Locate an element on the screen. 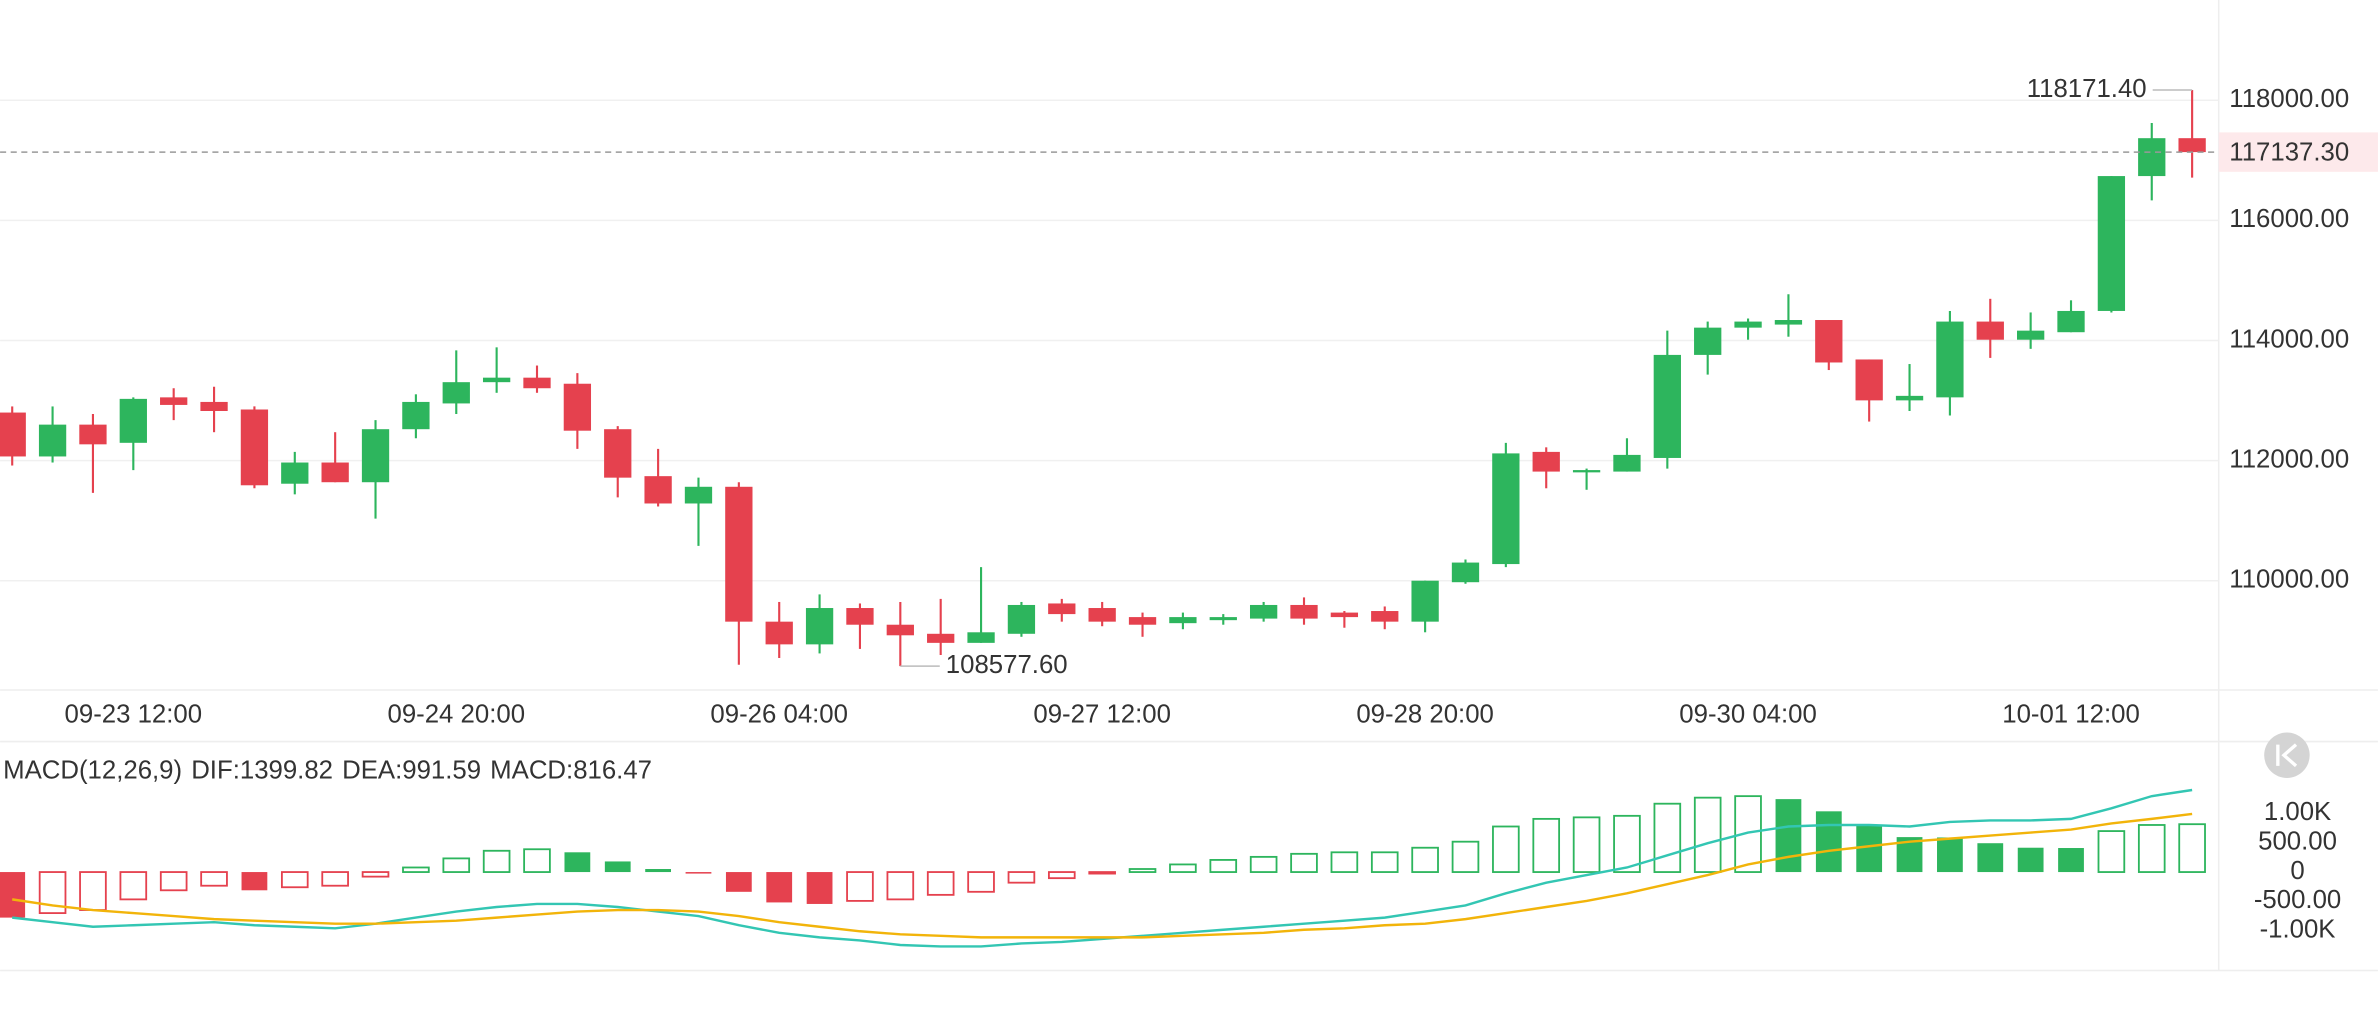  last-price-badge is located at coordinates (2298, 152).